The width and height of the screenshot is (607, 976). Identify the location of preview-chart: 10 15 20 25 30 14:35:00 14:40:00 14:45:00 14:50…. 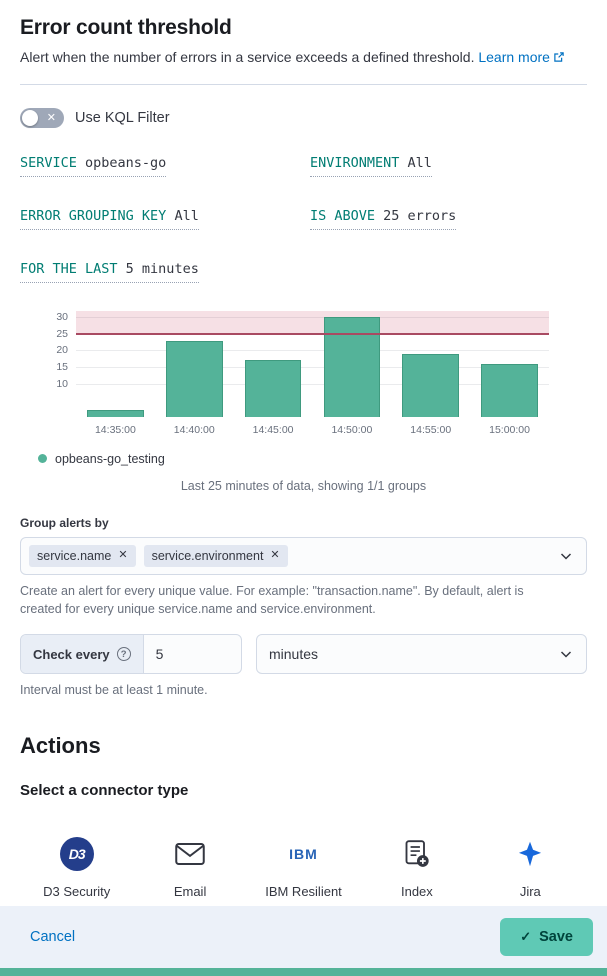
(302, 373).